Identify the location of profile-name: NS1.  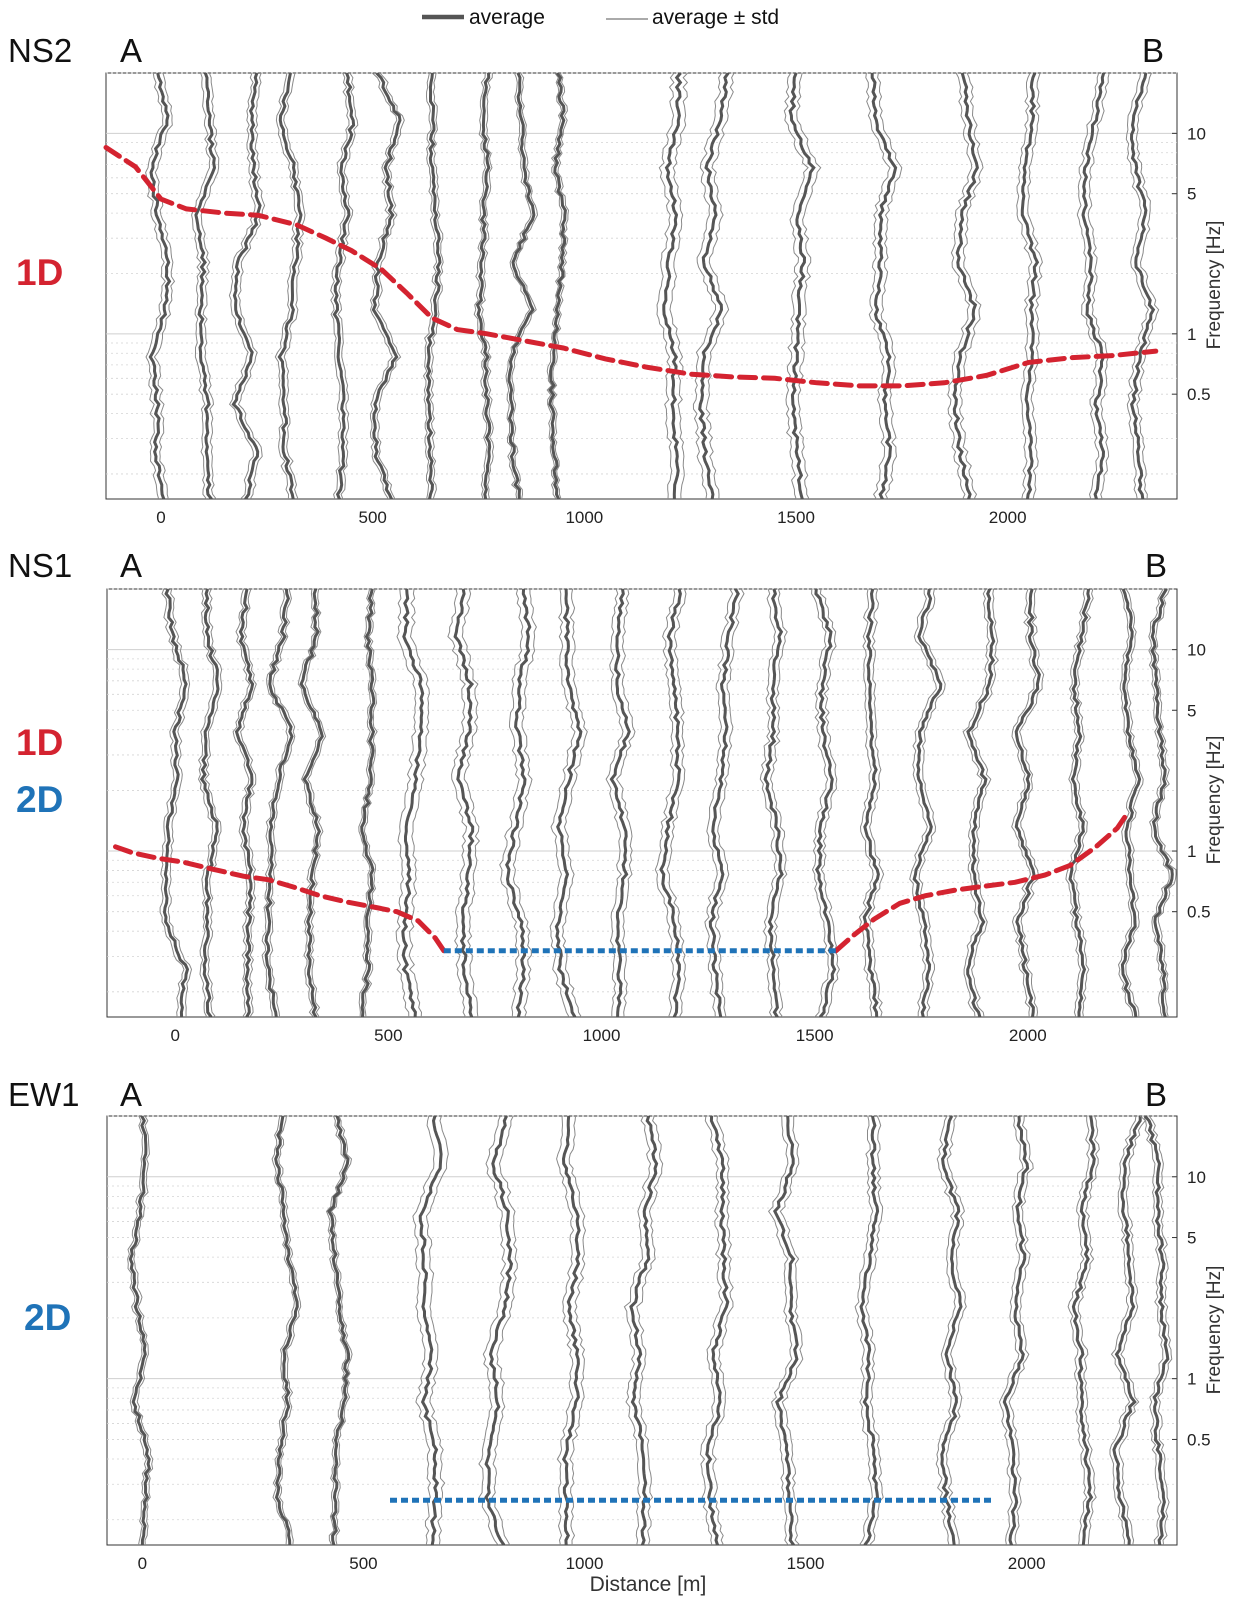
(40, 565).